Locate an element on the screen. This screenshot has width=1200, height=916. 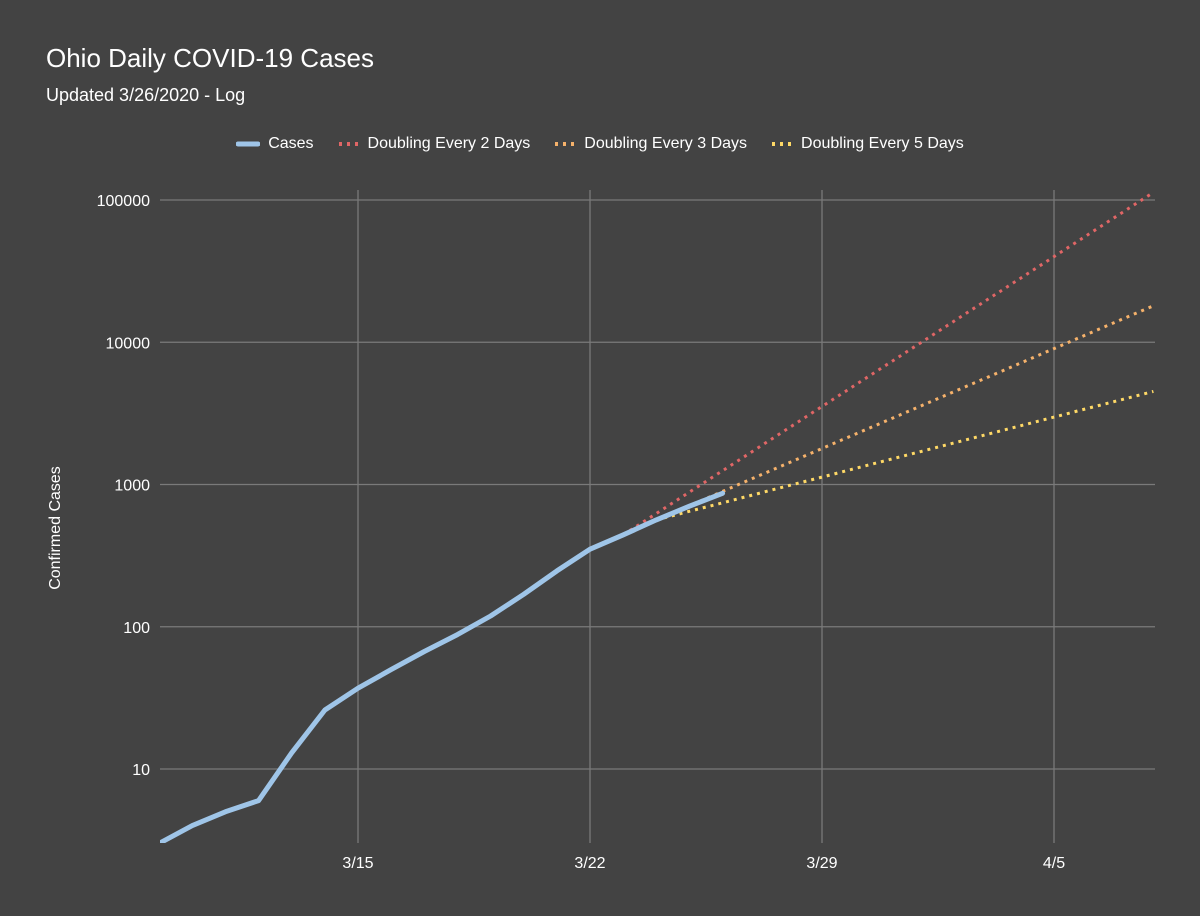
y-tick-label-10: 10 is located at coordinates (141, 770).